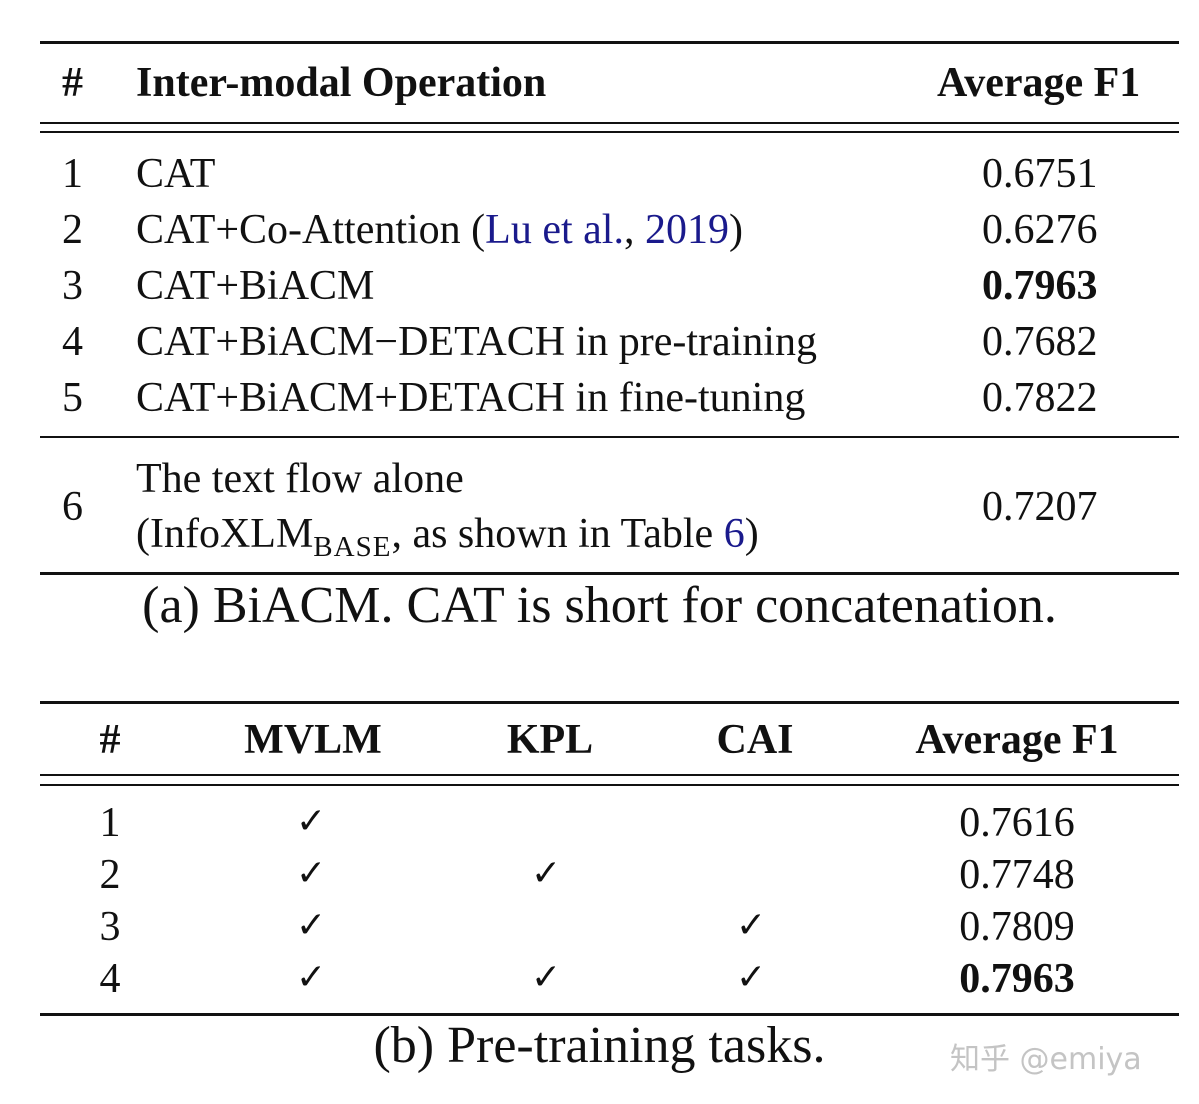  I want to click on table-b-caption: (b) Pre-training tasks., so click(599, 1045).